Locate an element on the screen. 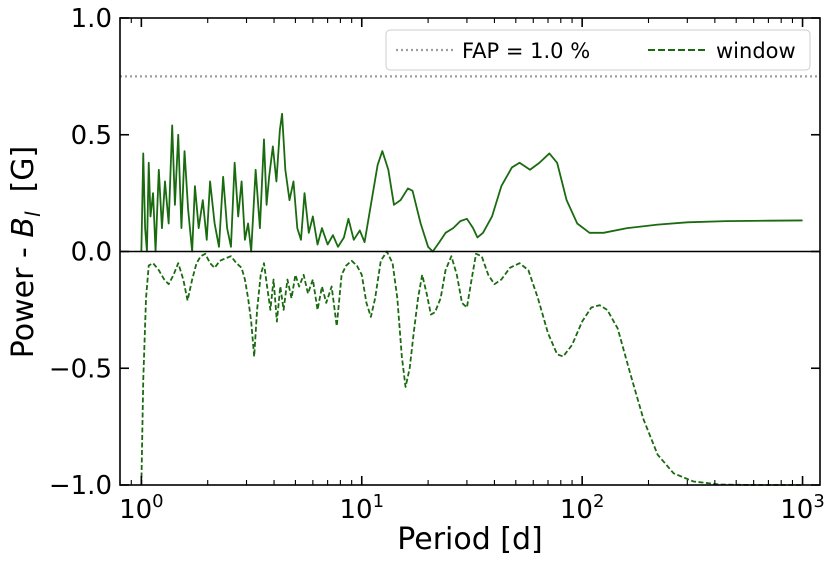  x-tick-label-exponent: 0 is located at coordinates (157, 501).